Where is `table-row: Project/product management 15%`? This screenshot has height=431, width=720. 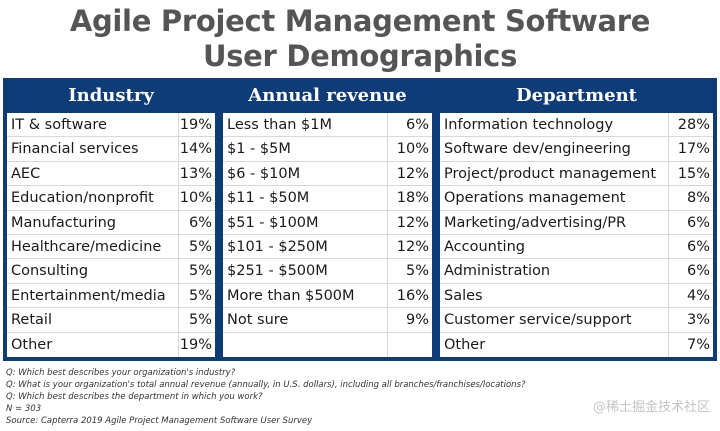
table-row: Project/product management 15% is located at coordinates (576, 174).